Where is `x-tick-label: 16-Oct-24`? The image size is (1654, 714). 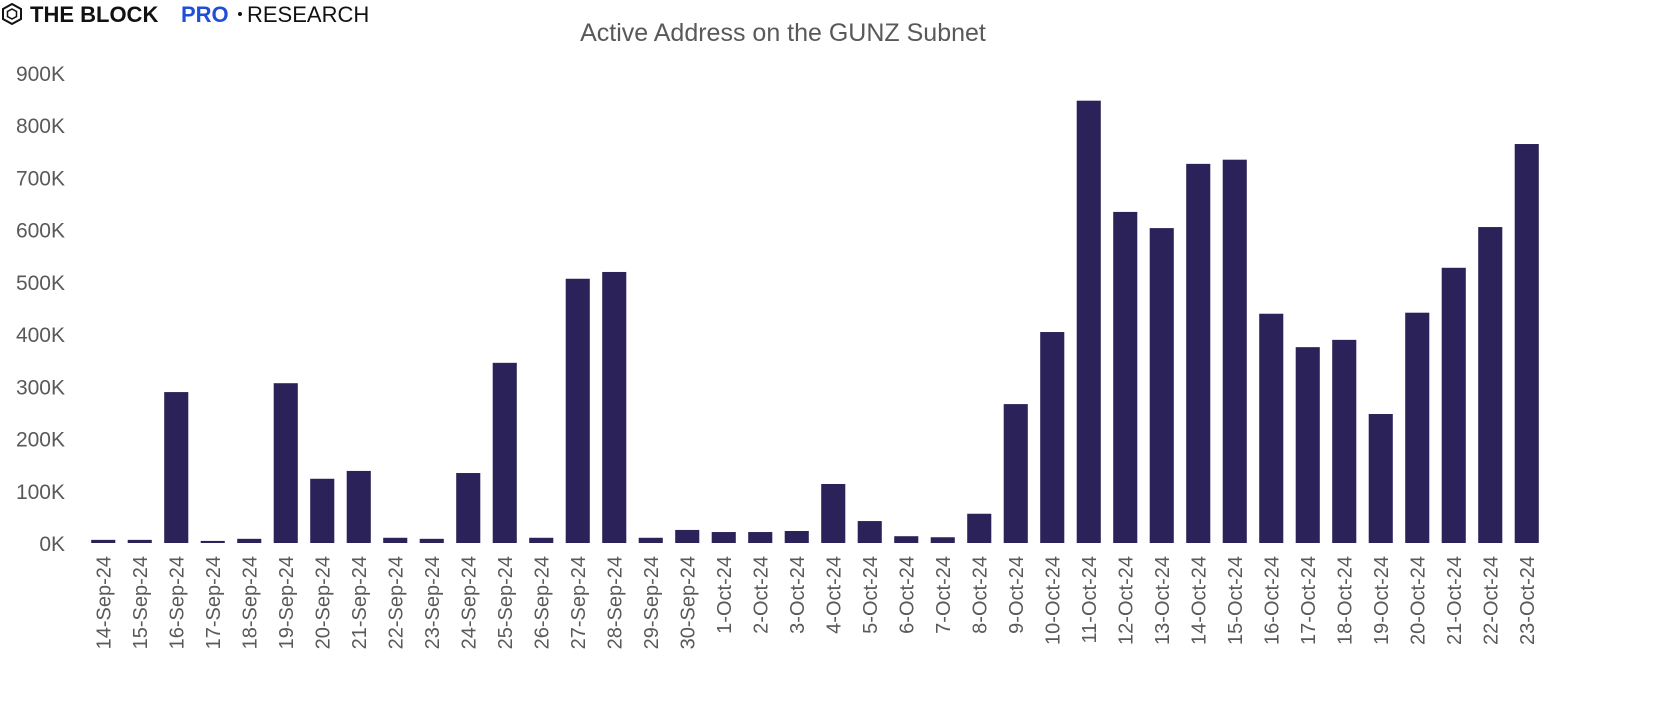
x-tick-label: 16-Oct-24 is located at coordinates (1272, 600).